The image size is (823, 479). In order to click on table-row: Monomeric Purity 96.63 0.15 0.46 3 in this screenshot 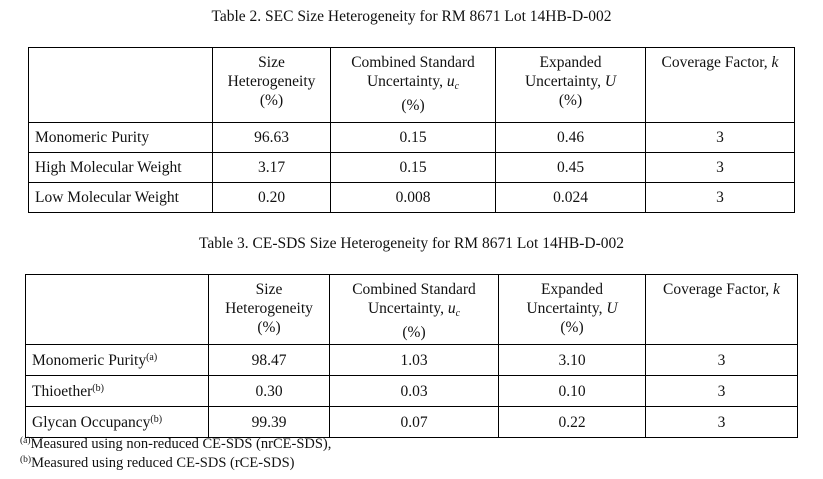, I will do `click(411, 137)`.